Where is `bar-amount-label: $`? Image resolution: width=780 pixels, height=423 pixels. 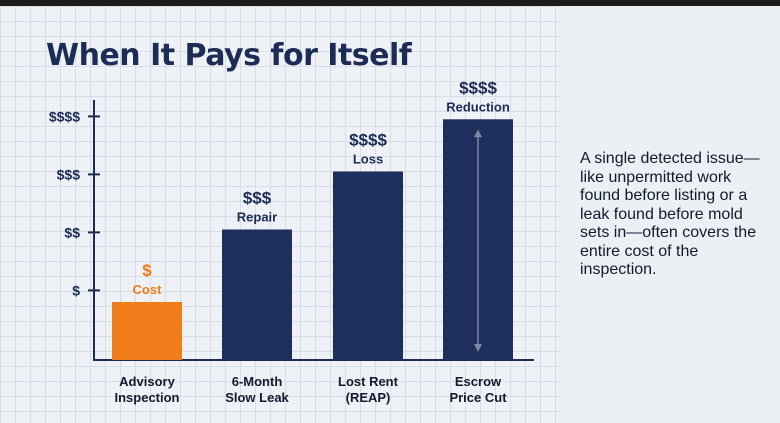
bar-amount-label: $ is located at coordinates (147, 270).